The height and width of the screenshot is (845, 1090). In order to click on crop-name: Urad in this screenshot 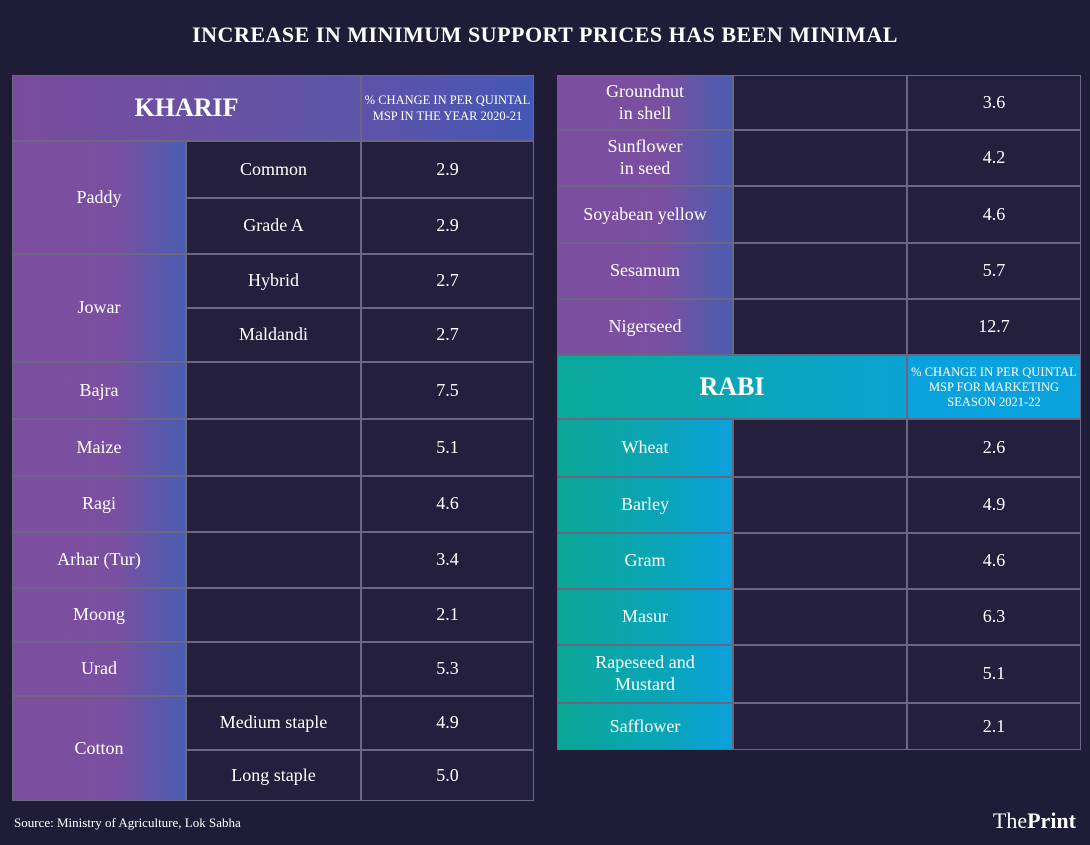, I will do `click(99, 669)`.